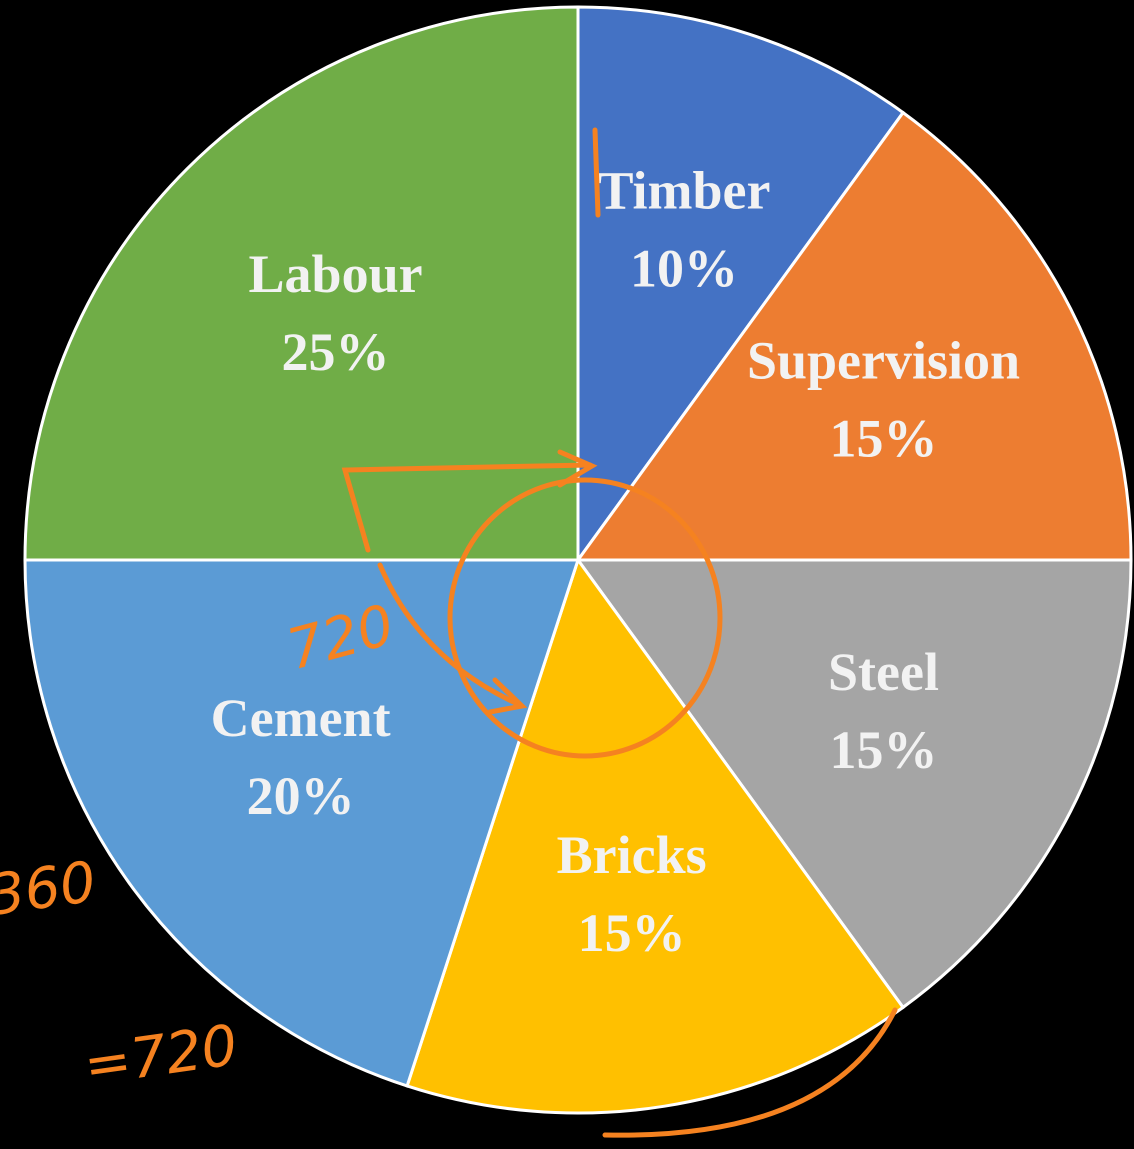 The image size is (1134, 1149). I want to click on slice-label: Supervision, so click(883, 361).